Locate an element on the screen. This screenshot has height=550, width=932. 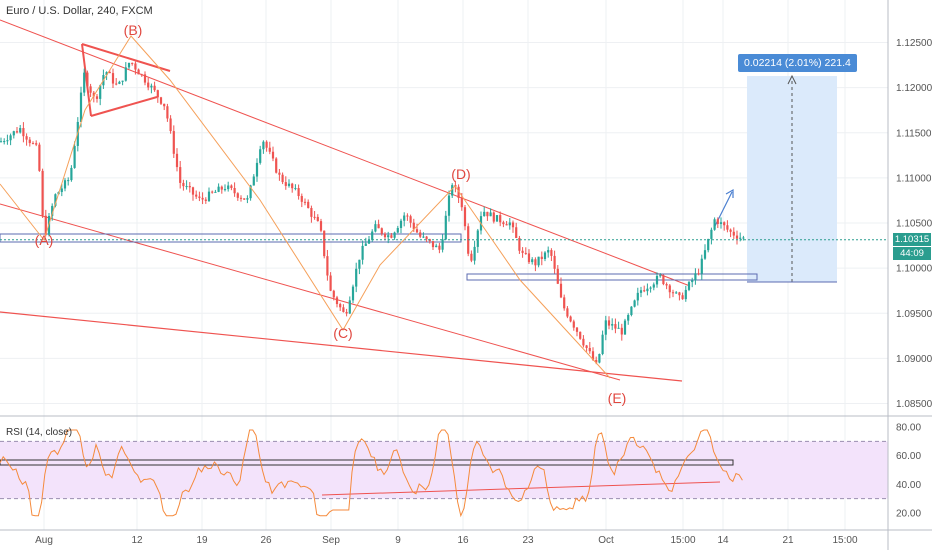
rsi-line is located at coordinates (371, 473).